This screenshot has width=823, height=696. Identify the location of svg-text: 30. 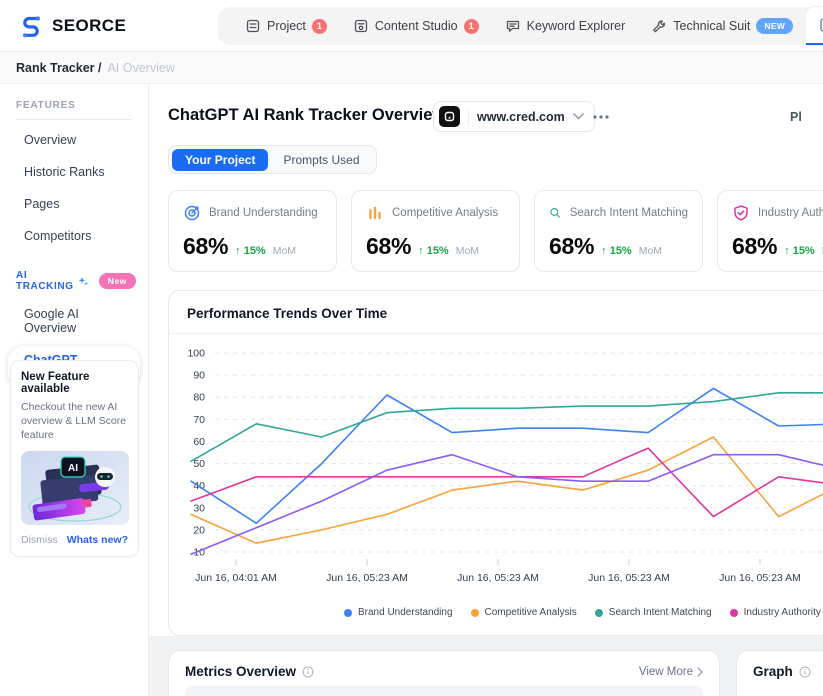
(199, 508).